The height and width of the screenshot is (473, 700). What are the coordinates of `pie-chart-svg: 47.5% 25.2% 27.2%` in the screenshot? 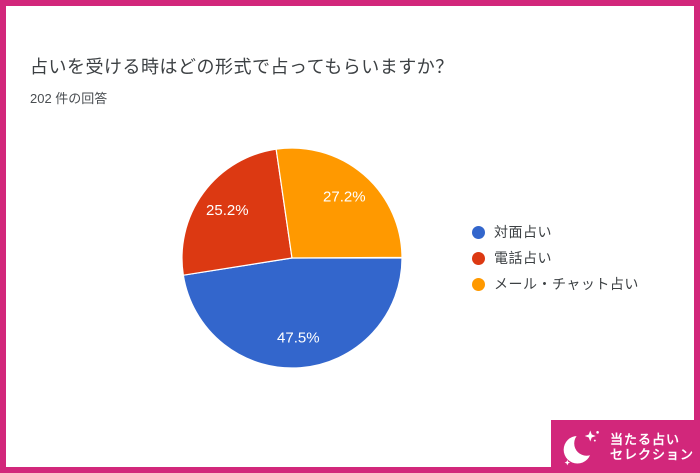 It's located at (292, 258).